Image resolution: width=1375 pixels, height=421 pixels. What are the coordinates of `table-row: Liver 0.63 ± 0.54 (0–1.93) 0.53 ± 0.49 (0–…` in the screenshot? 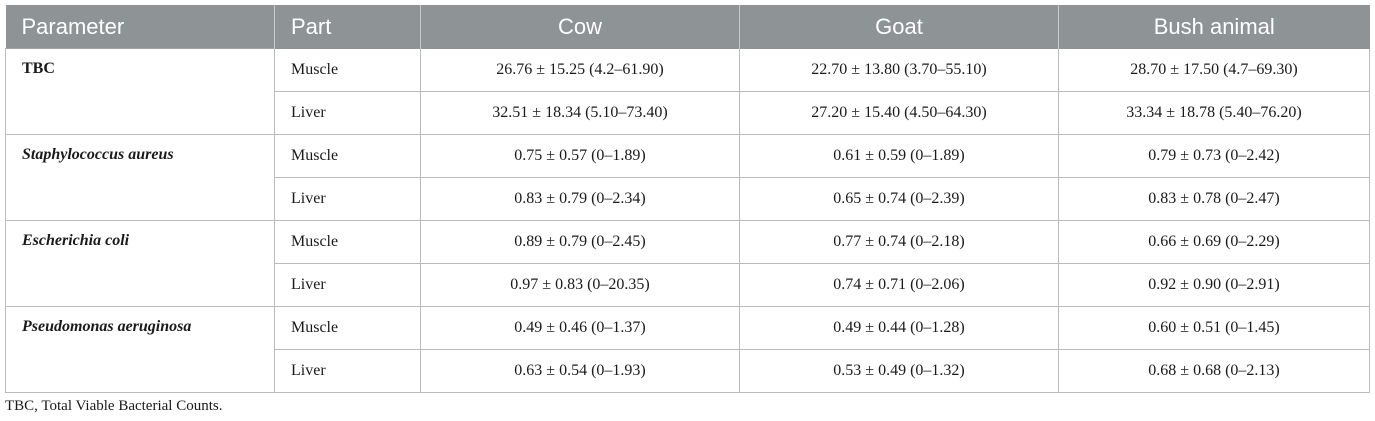 It's located at (688, 370).